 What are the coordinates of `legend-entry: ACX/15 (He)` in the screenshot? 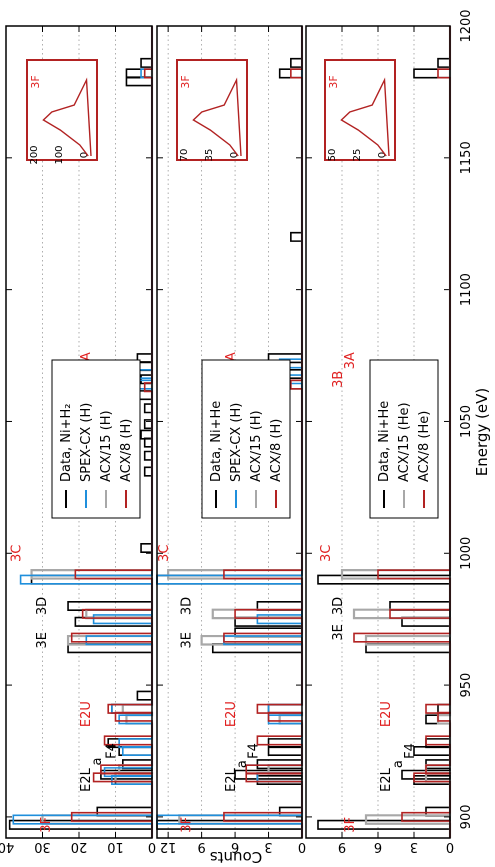 It's located at (404, 442).